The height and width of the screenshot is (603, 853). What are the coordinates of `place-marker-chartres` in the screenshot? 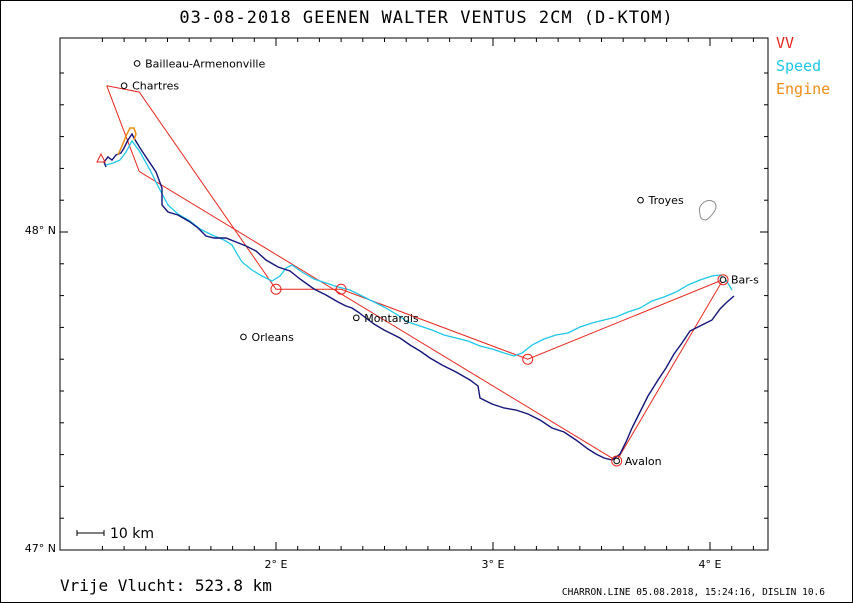 It's located at (124, 86).